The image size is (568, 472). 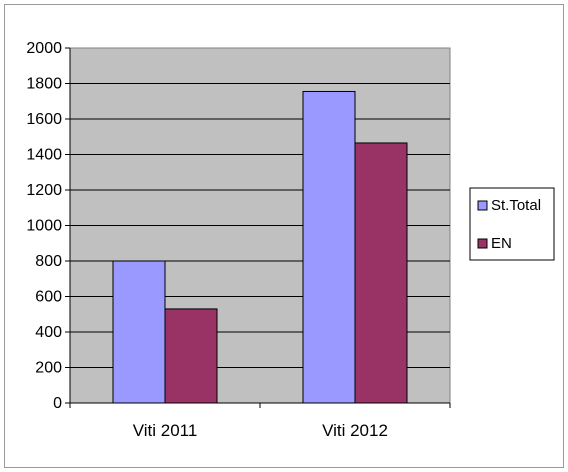 I want to click on legend-label-st-total: St.Total, so click(x=516, y=205).